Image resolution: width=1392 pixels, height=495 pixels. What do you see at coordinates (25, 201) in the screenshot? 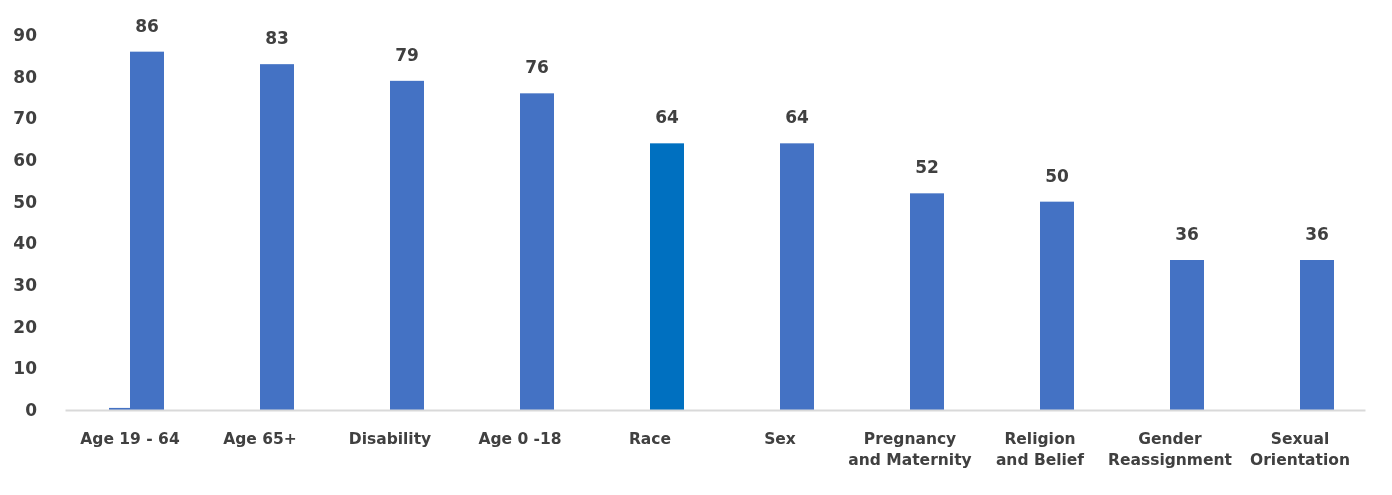
I see `y-tick-label: 50` at bounding box center [25, 201].